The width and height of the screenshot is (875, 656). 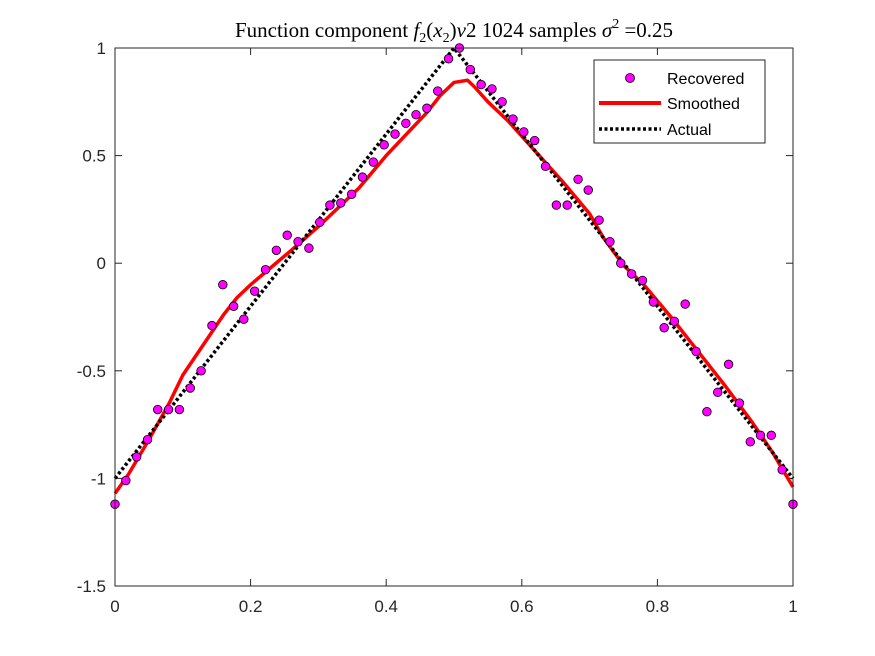 I want to click on legend: Recovered Smoothed Actual, so click(x=679, y=101).